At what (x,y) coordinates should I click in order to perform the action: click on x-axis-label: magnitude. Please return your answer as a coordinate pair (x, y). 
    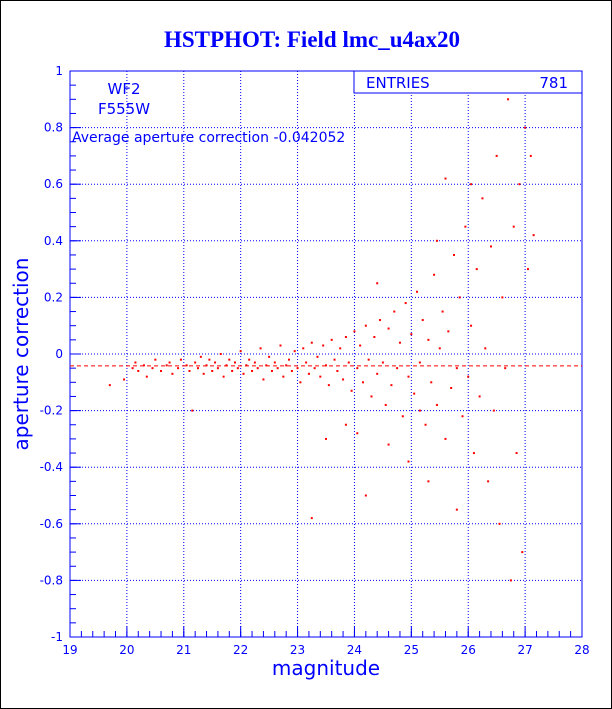
    Looking at the image, I should click on (326, 668).